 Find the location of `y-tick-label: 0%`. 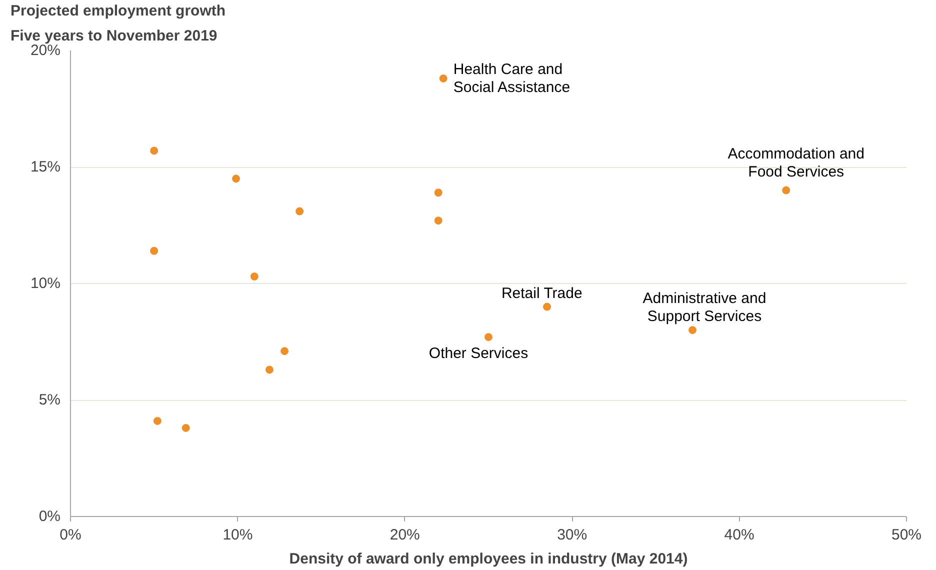

y-tick-label: 0% is located at coordinates (49, 516).